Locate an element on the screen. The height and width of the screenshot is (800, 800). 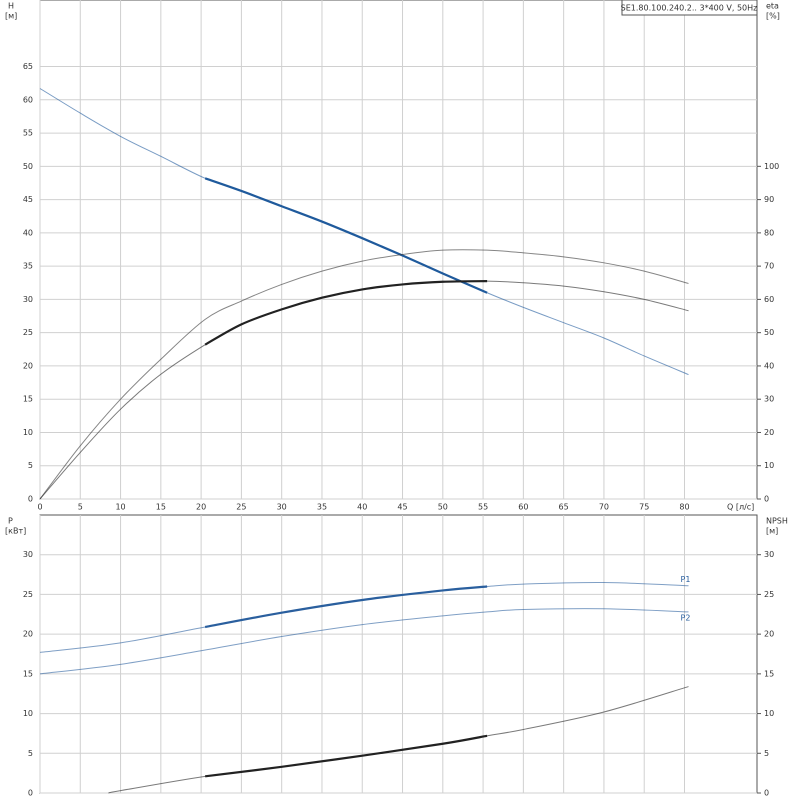
x-axis-label: Q [л/с] is located at coordinates (740, 507).